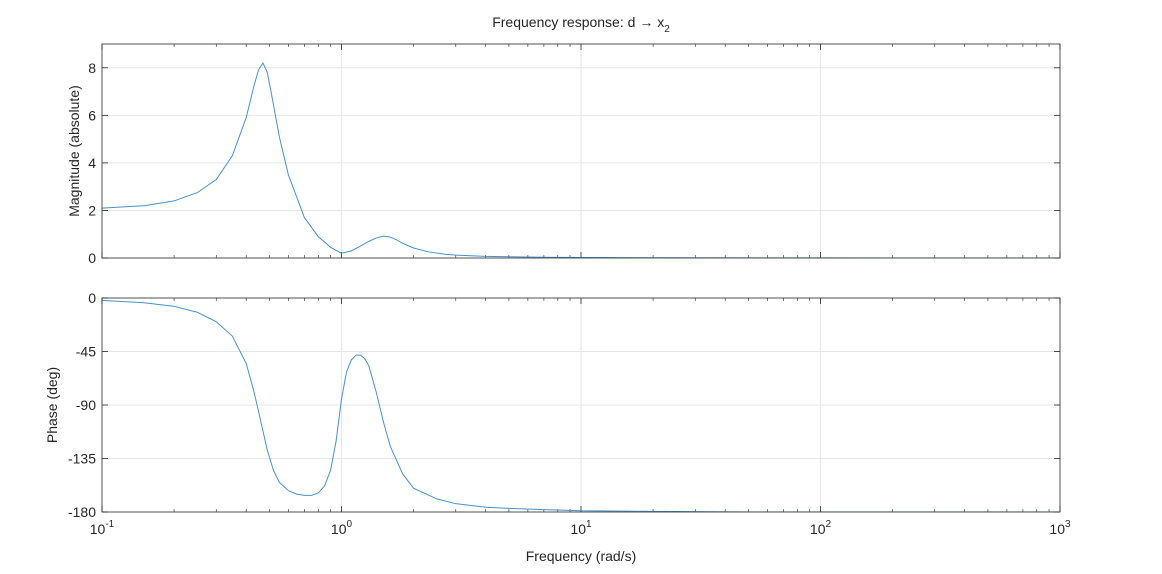  Describe the element at coordinates (86, 352) in the screenshot. I see `phase-y-tick-label: -45` at that location.